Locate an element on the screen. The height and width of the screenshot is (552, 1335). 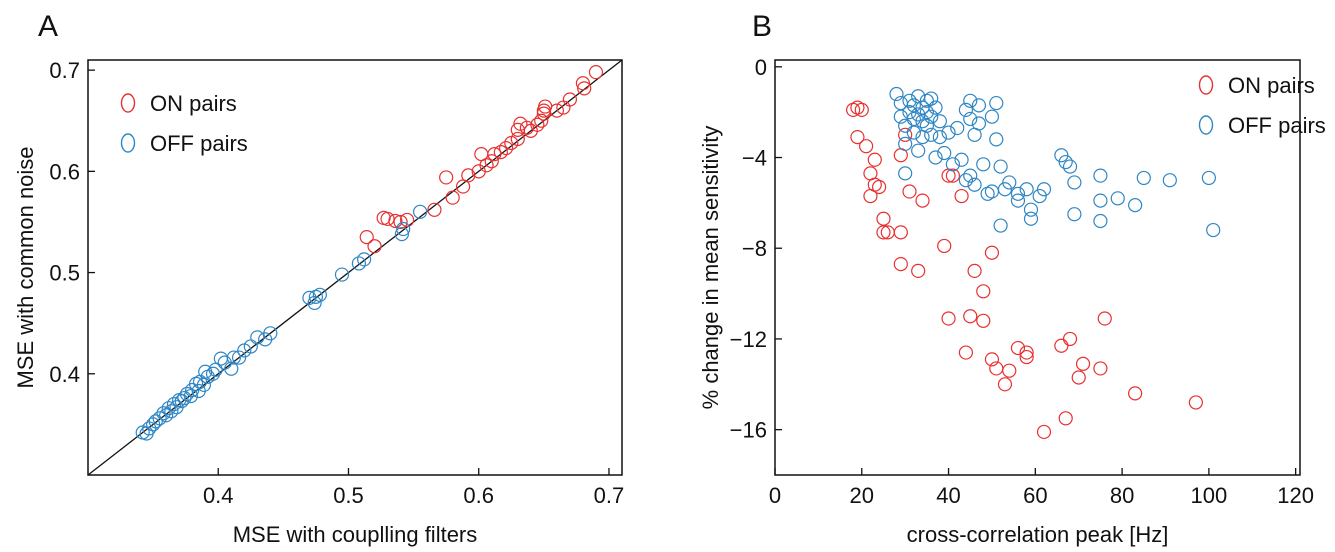
panel-label: A is located at coordinates (48, 26).